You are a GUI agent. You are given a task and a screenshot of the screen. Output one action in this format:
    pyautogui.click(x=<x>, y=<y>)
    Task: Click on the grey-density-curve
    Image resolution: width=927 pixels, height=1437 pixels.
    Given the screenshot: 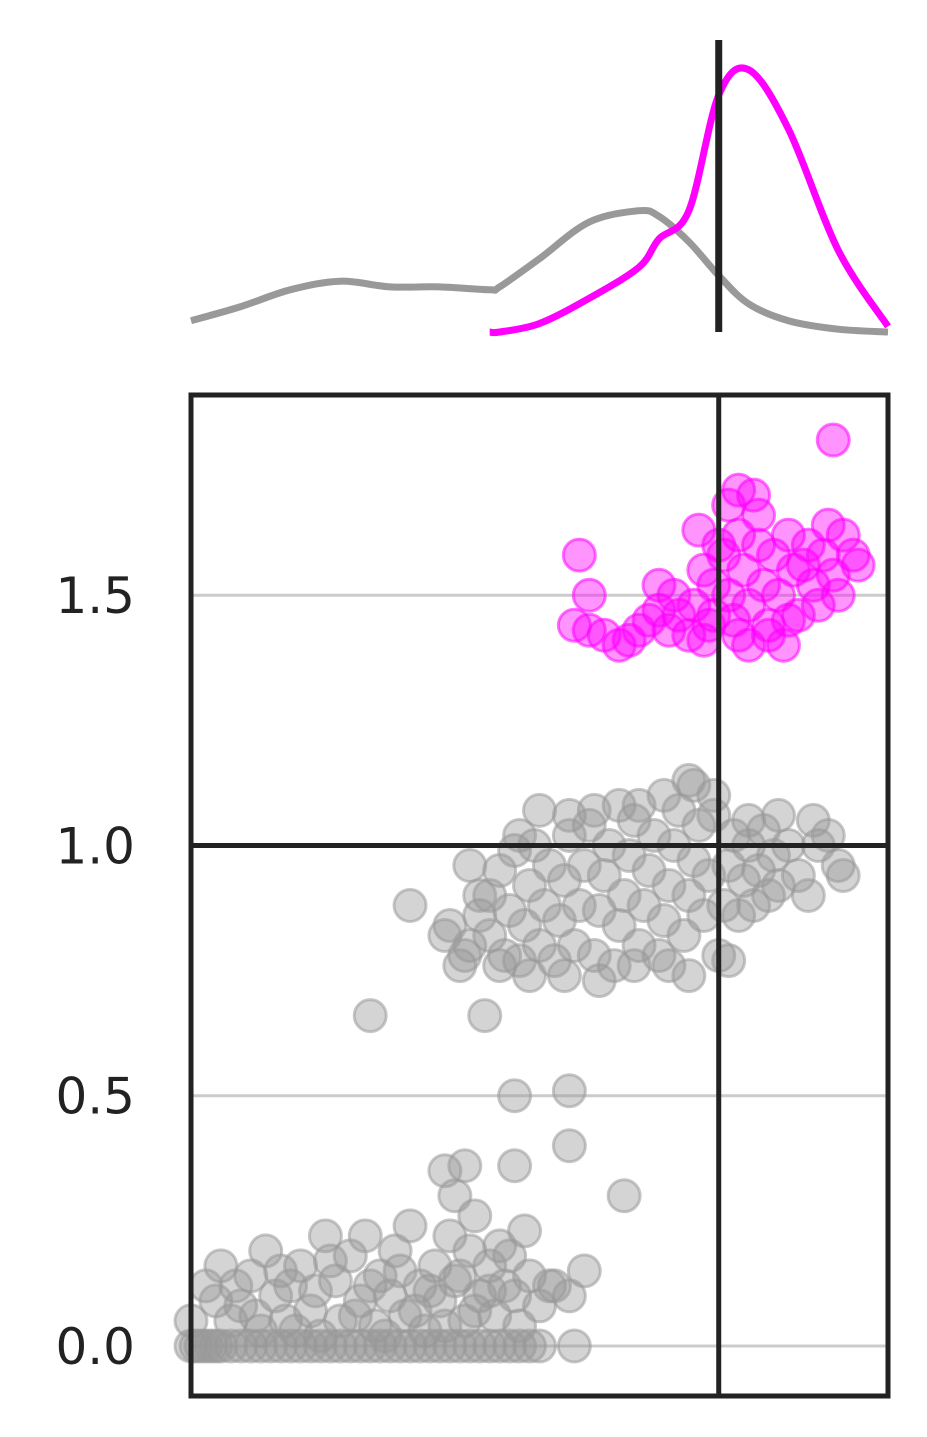 What is the action you would take?
    pyautogui.click(x=539, y=271)
    